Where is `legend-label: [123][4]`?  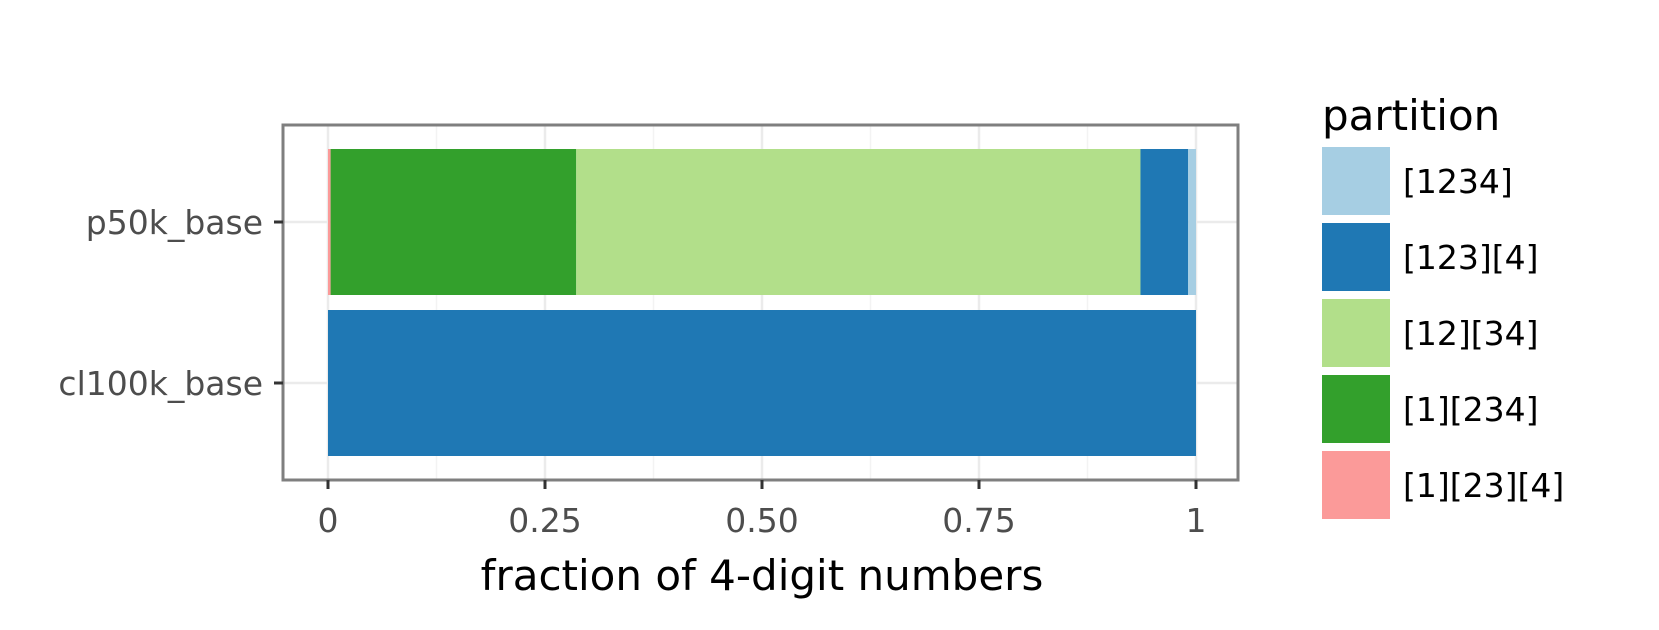 legend-label: [123][4] is located at coordinates (1470, 257).